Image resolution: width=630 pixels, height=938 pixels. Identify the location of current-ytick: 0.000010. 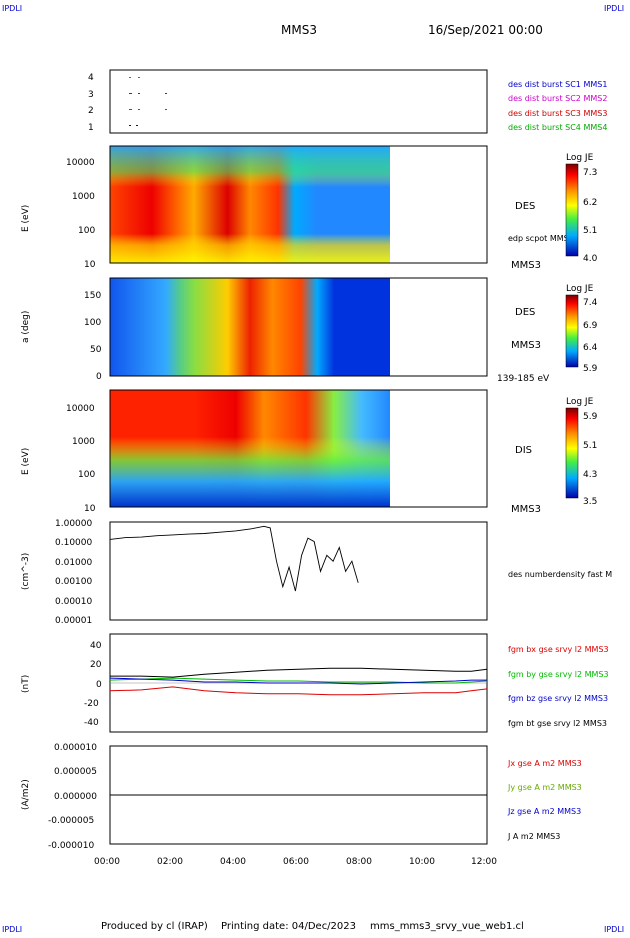
(75, 748).